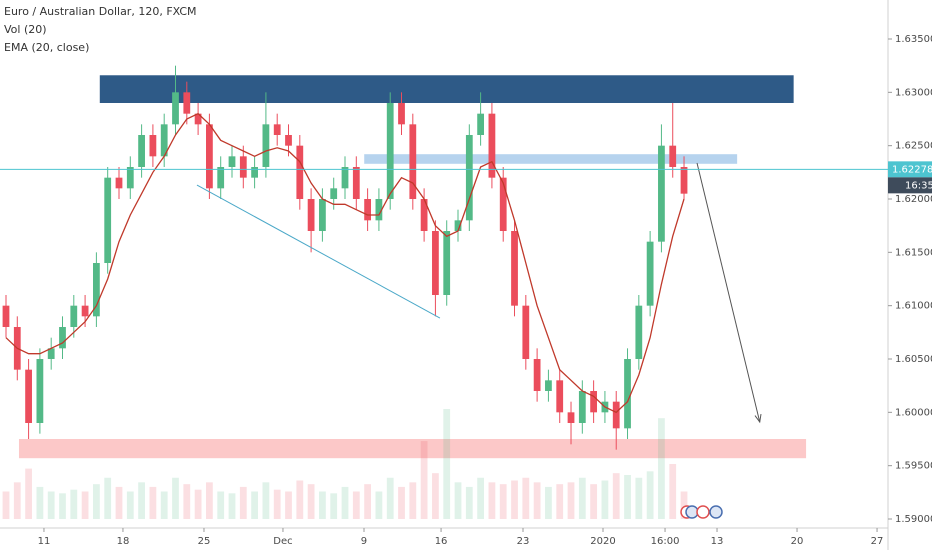 The width and height of the screenshot is (932, 550). I want to click on y-tick-label: 1.63000, so click(913, 92).